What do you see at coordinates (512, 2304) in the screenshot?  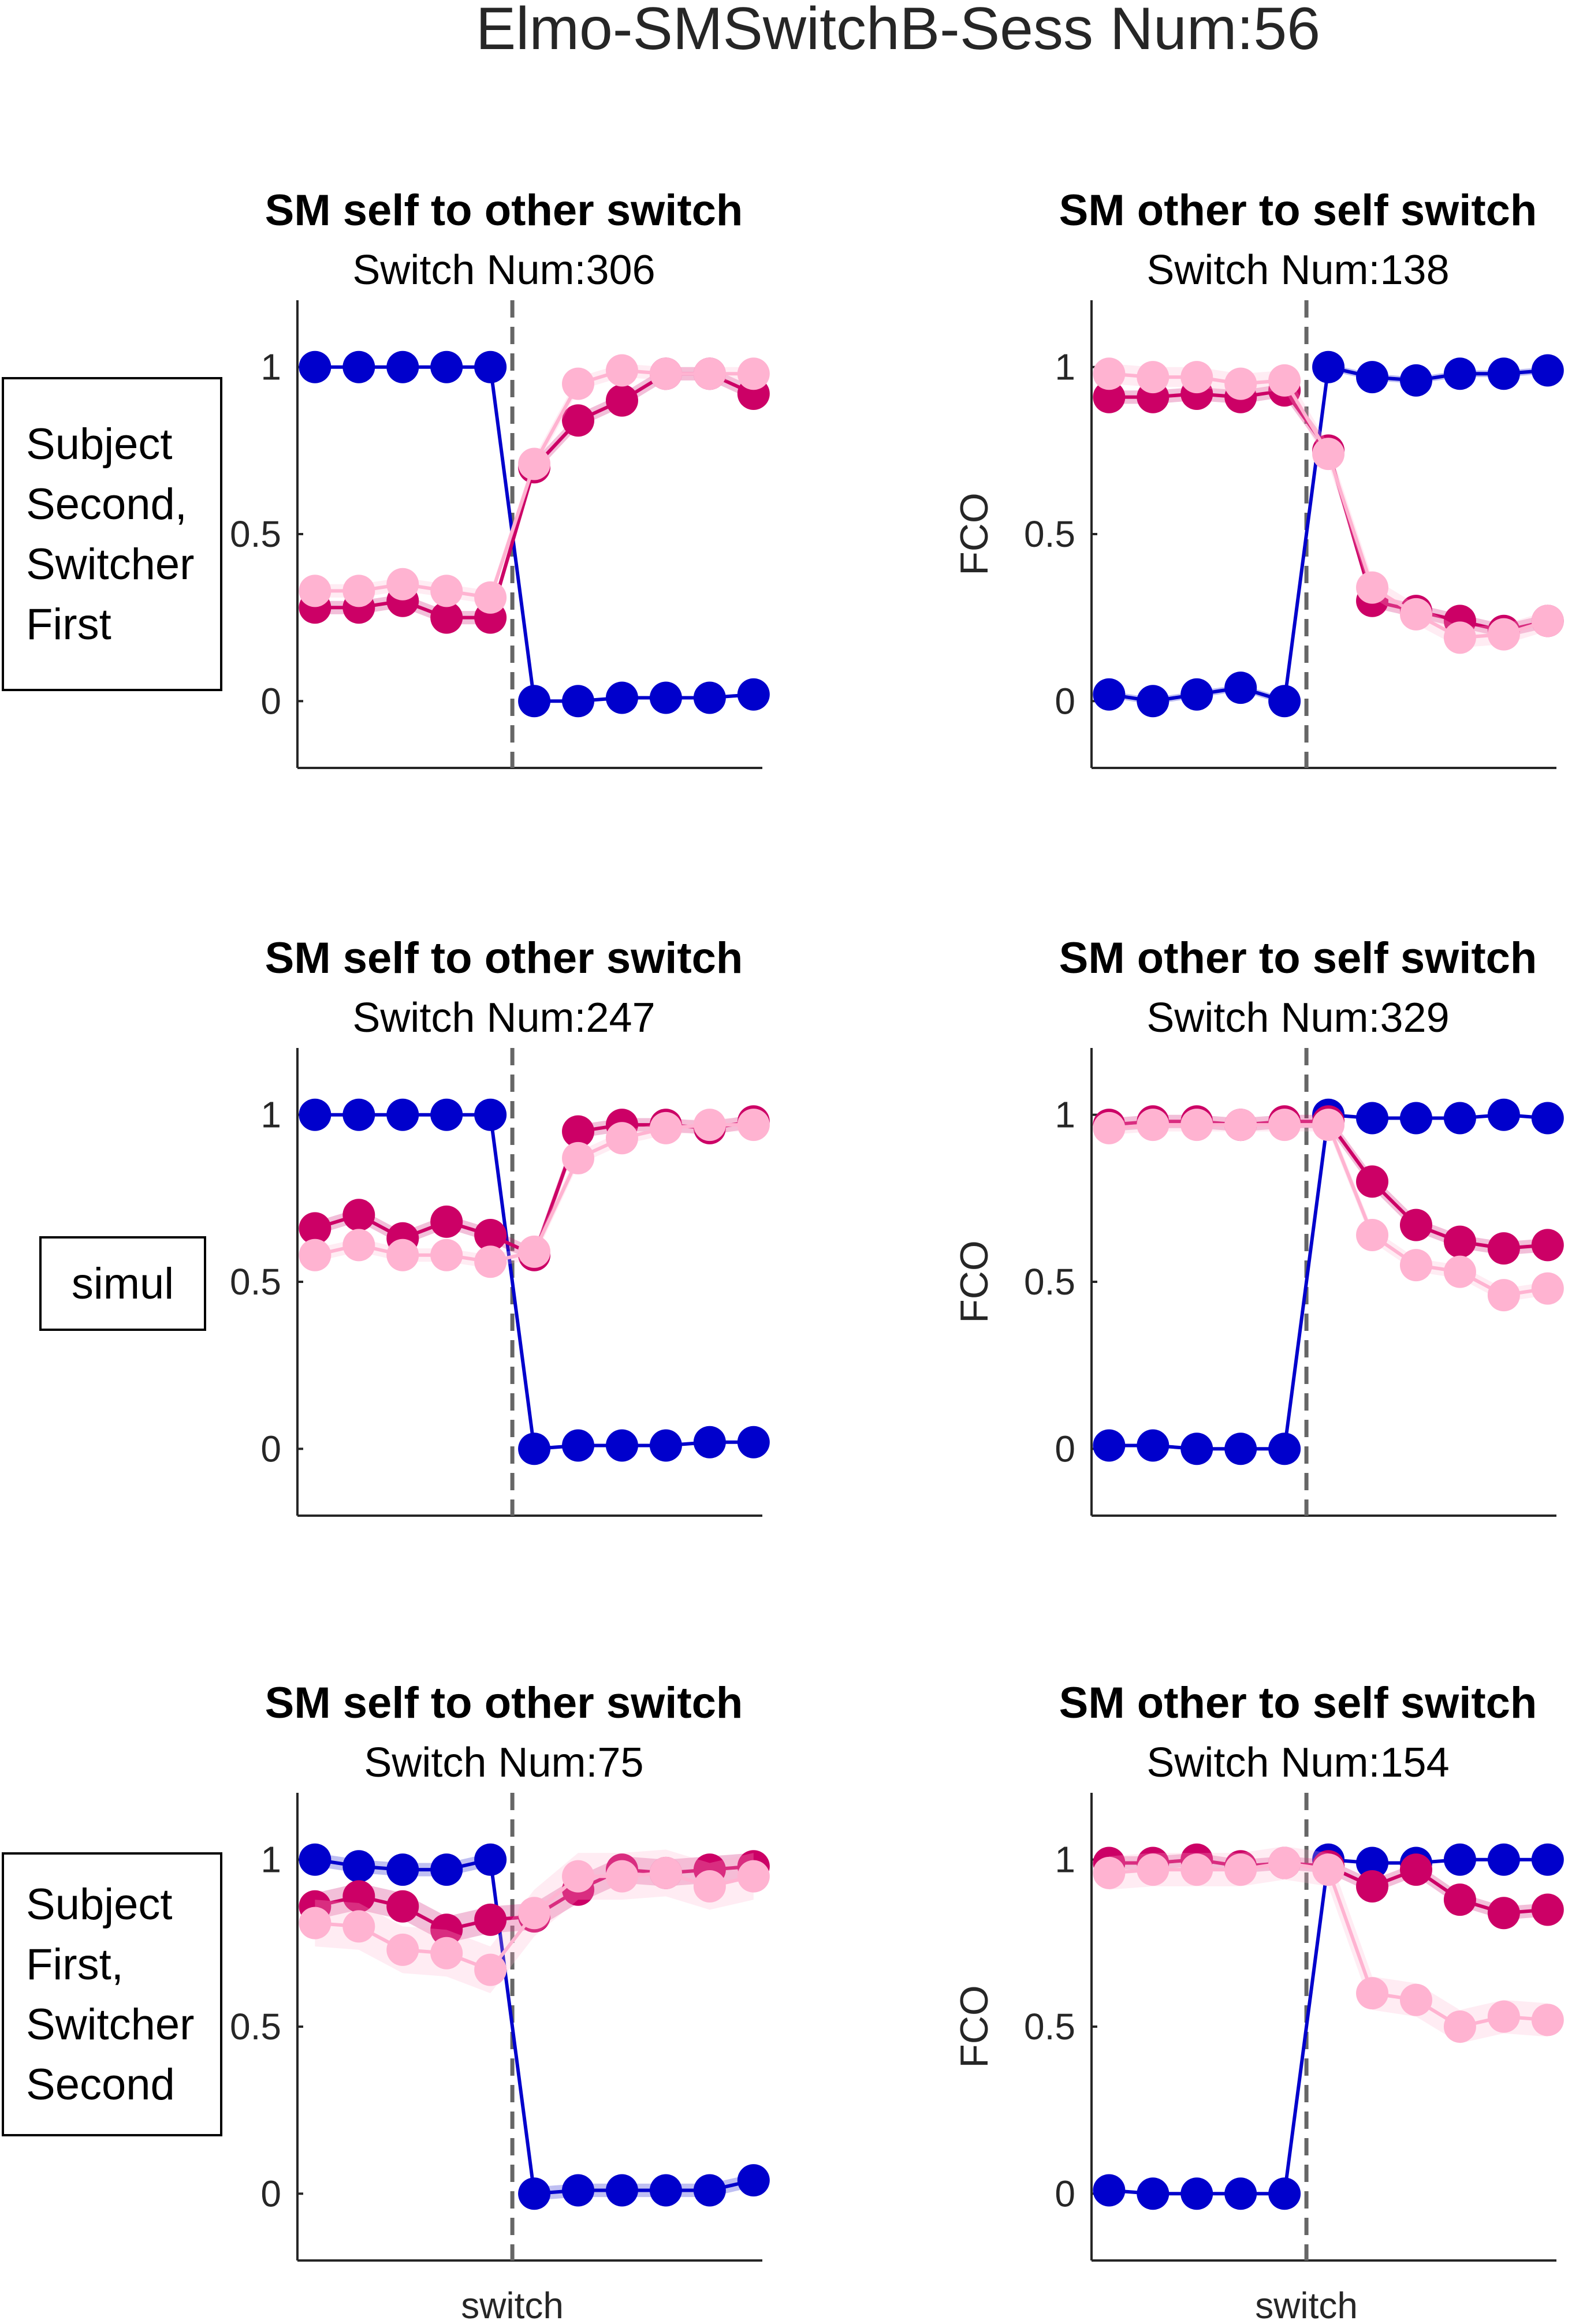 I see `x-axis-label: switch` at bounding box center [512, 2304].